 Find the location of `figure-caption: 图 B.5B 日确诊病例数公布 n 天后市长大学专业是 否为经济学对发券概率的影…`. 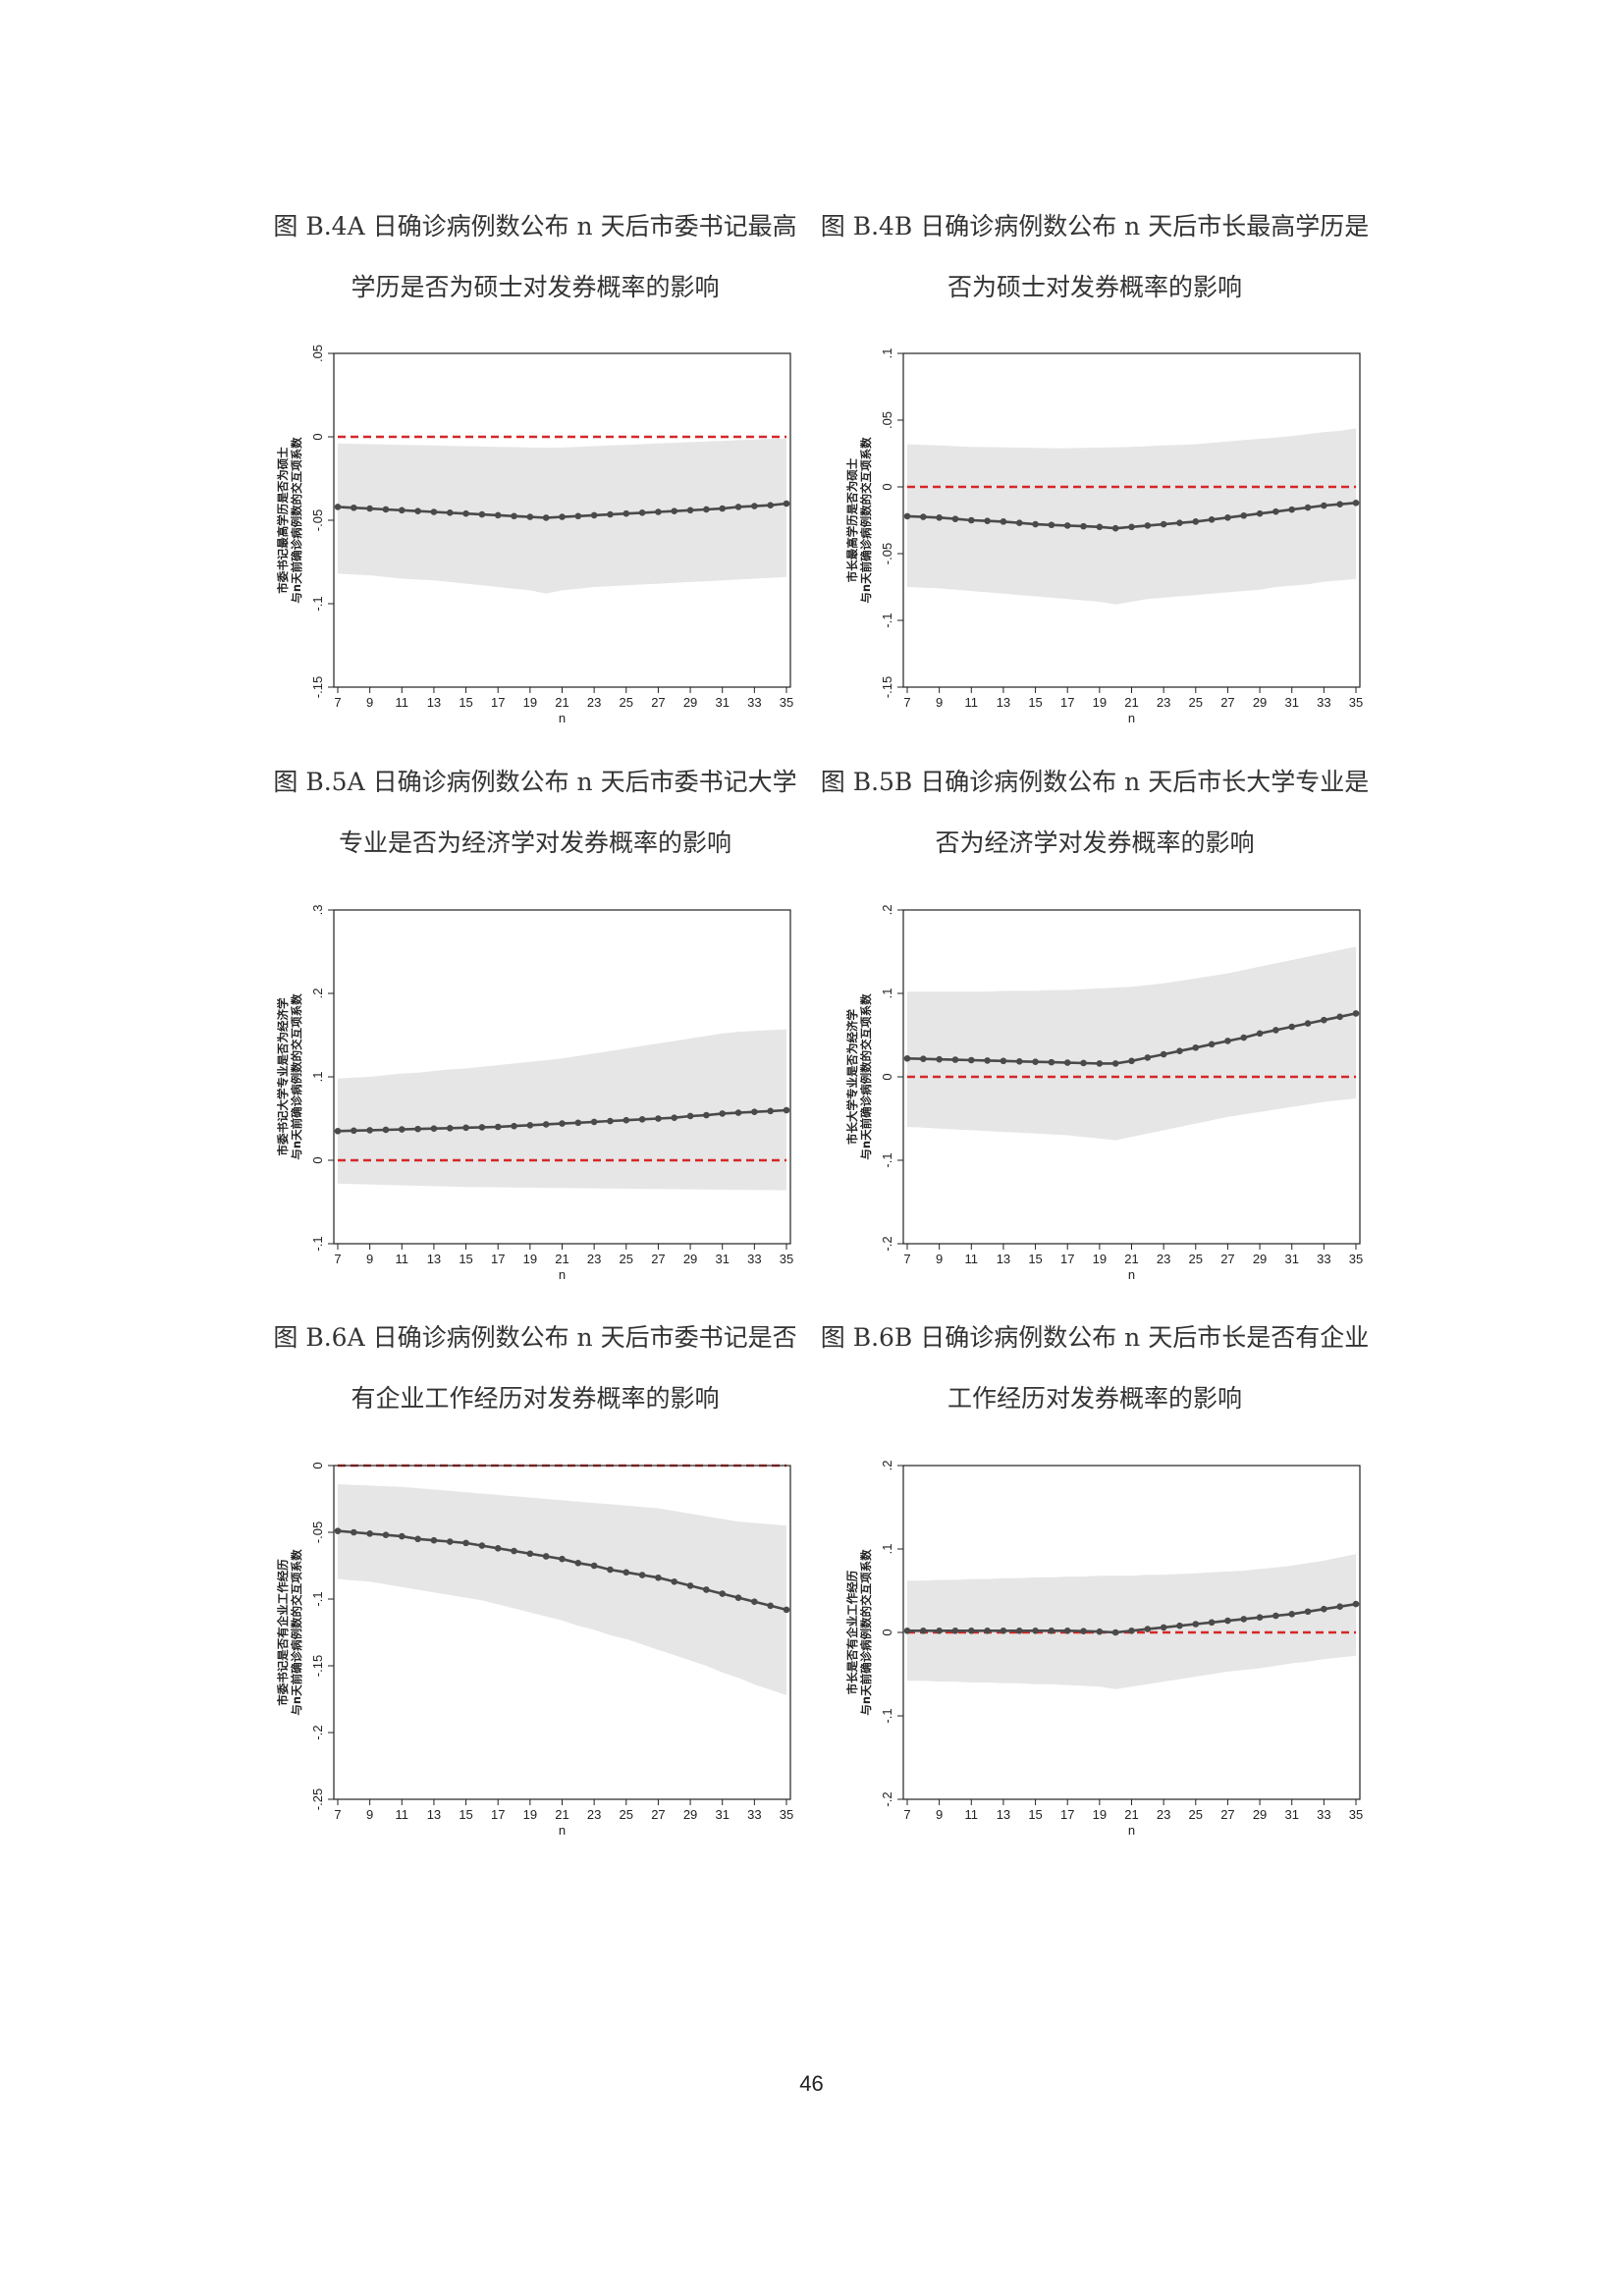

figure-caption: 图 B.5B 日确诊病例数公布 n 天后市长大学专业是 否为经济学对发券概率的影… is located at coordinates (1095, 813).